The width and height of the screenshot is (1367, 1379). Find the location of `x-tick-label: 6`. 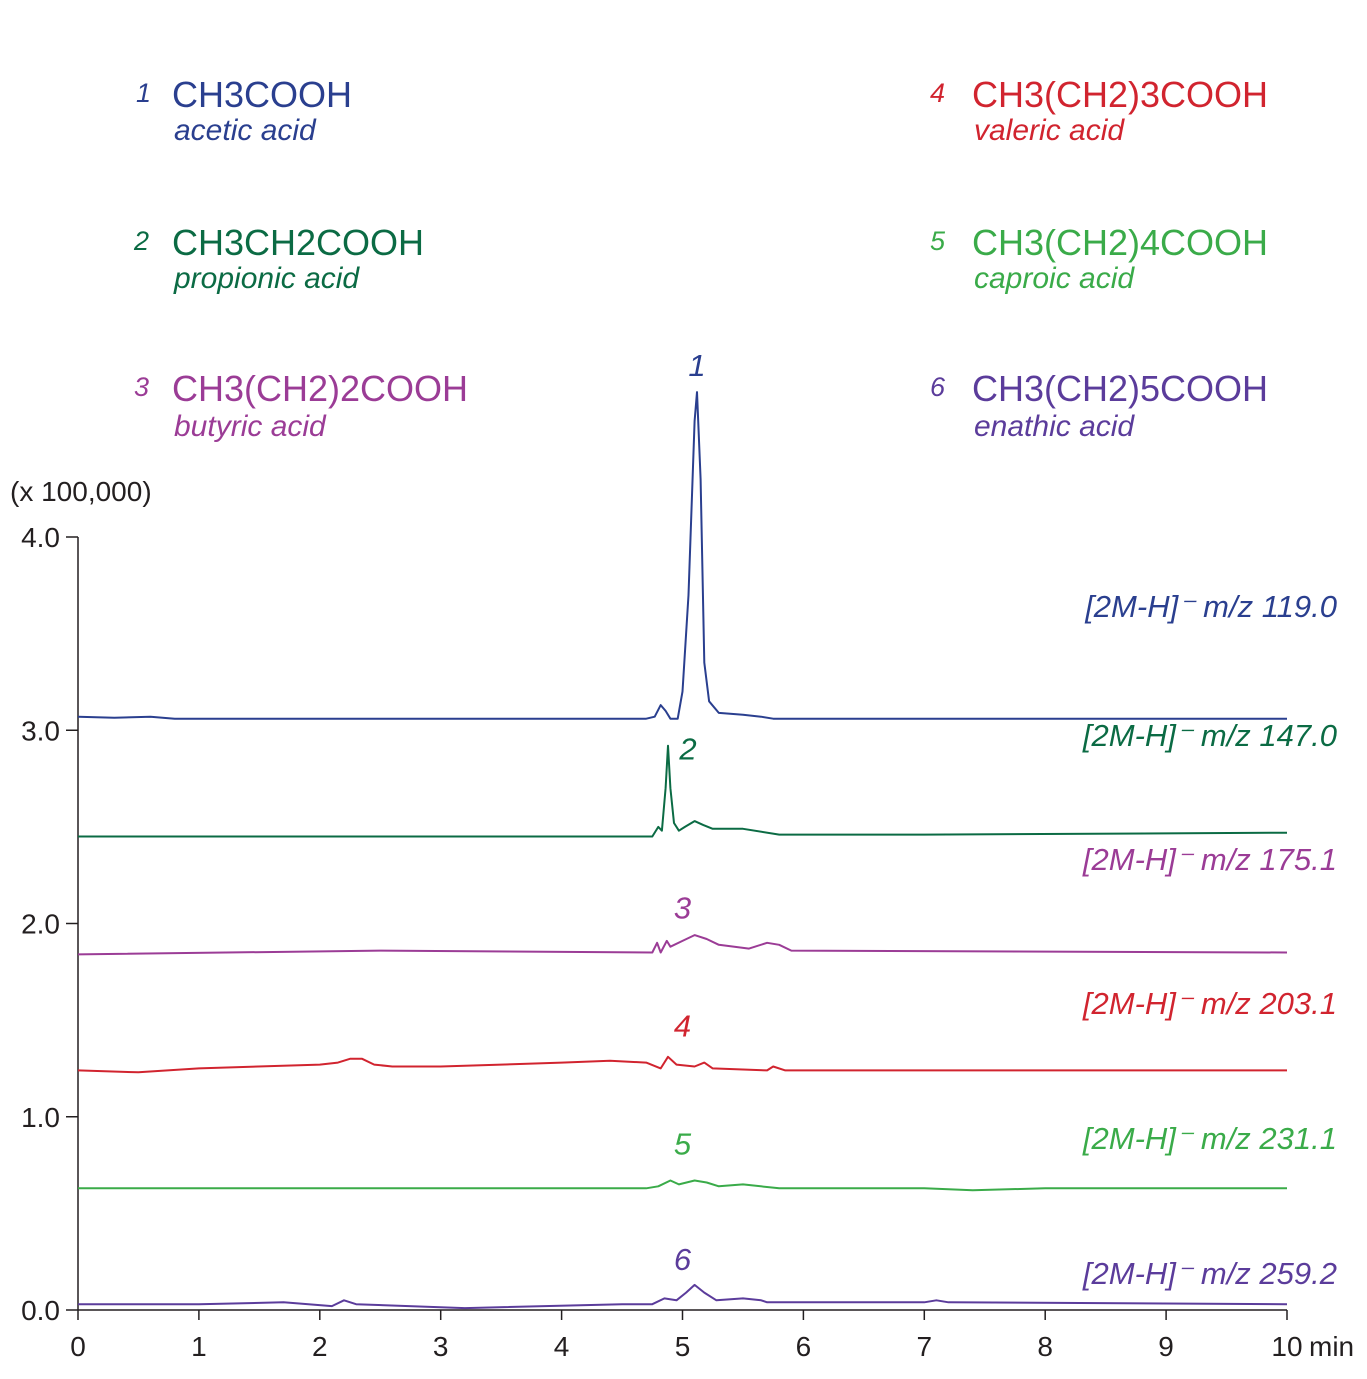

x-tick-label: 6 is located at coordinates (804, 1346).